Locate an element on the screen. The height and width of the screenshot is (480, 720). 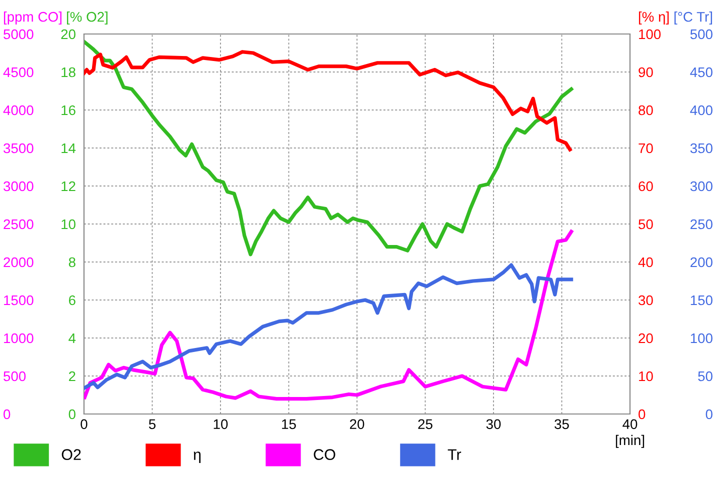
y-tick-label: 450 is located at coordinates (701, 72).